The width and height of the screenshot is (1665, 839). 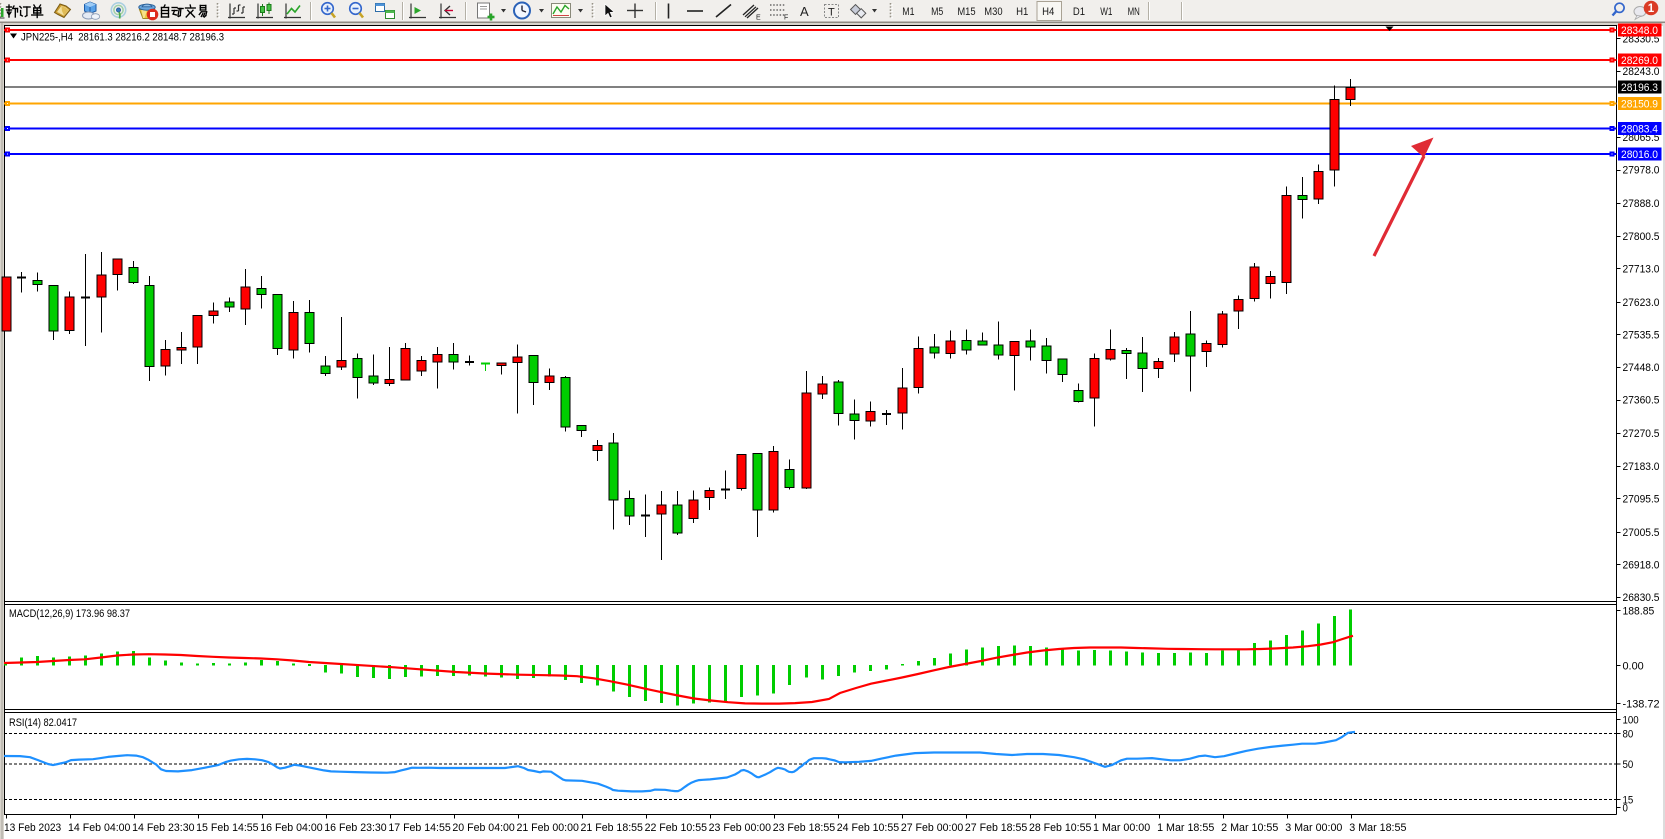 What do you see at coordinates (1641, 499) in the screenshot?
I see `svg-text: 27095.5` at bounding box center [1641, 499].